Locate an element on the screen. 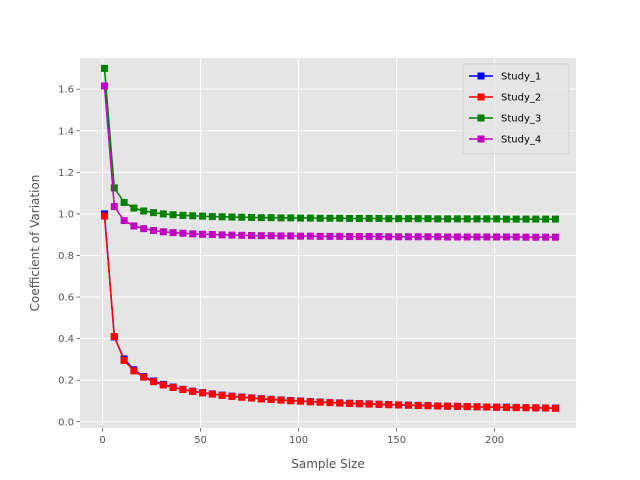 Image resolution: width=640 pixels, height=480 pixels. y-axis-label: Coefficient of Variation is located at coordinates (35, 243).